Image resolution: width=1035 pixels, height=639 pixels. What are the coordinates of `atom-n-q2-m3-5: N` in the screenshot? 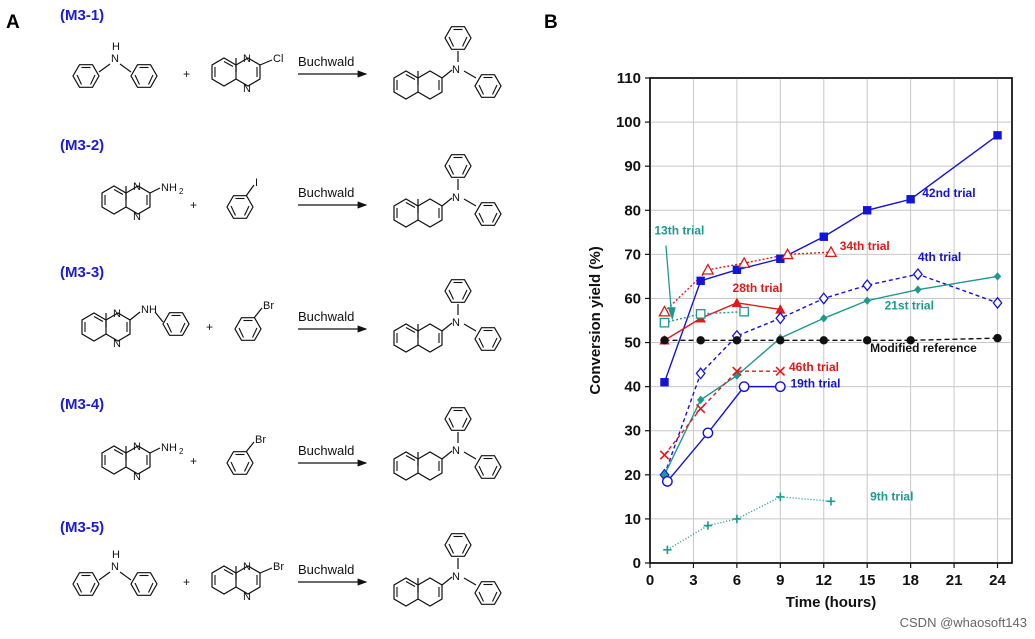 It's located at (247, 597).